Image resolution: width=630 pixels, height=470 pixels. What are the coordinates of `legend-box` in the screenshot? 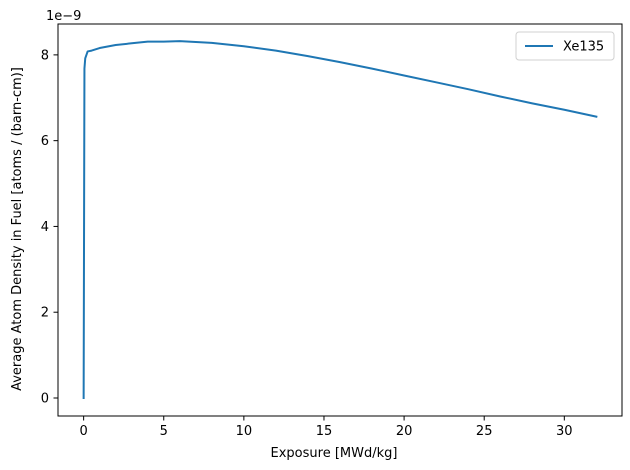 It's located at (565, 46).